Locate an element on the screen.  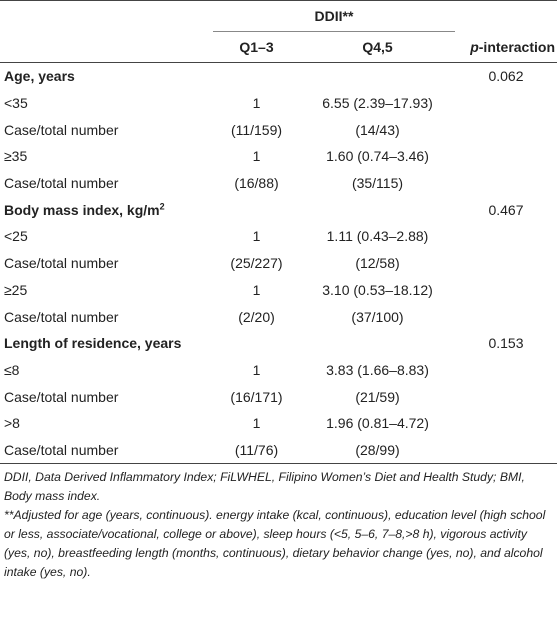
table-row: >8 1 1.96 (0.81–4.72) is located at coordinates (278, 423).